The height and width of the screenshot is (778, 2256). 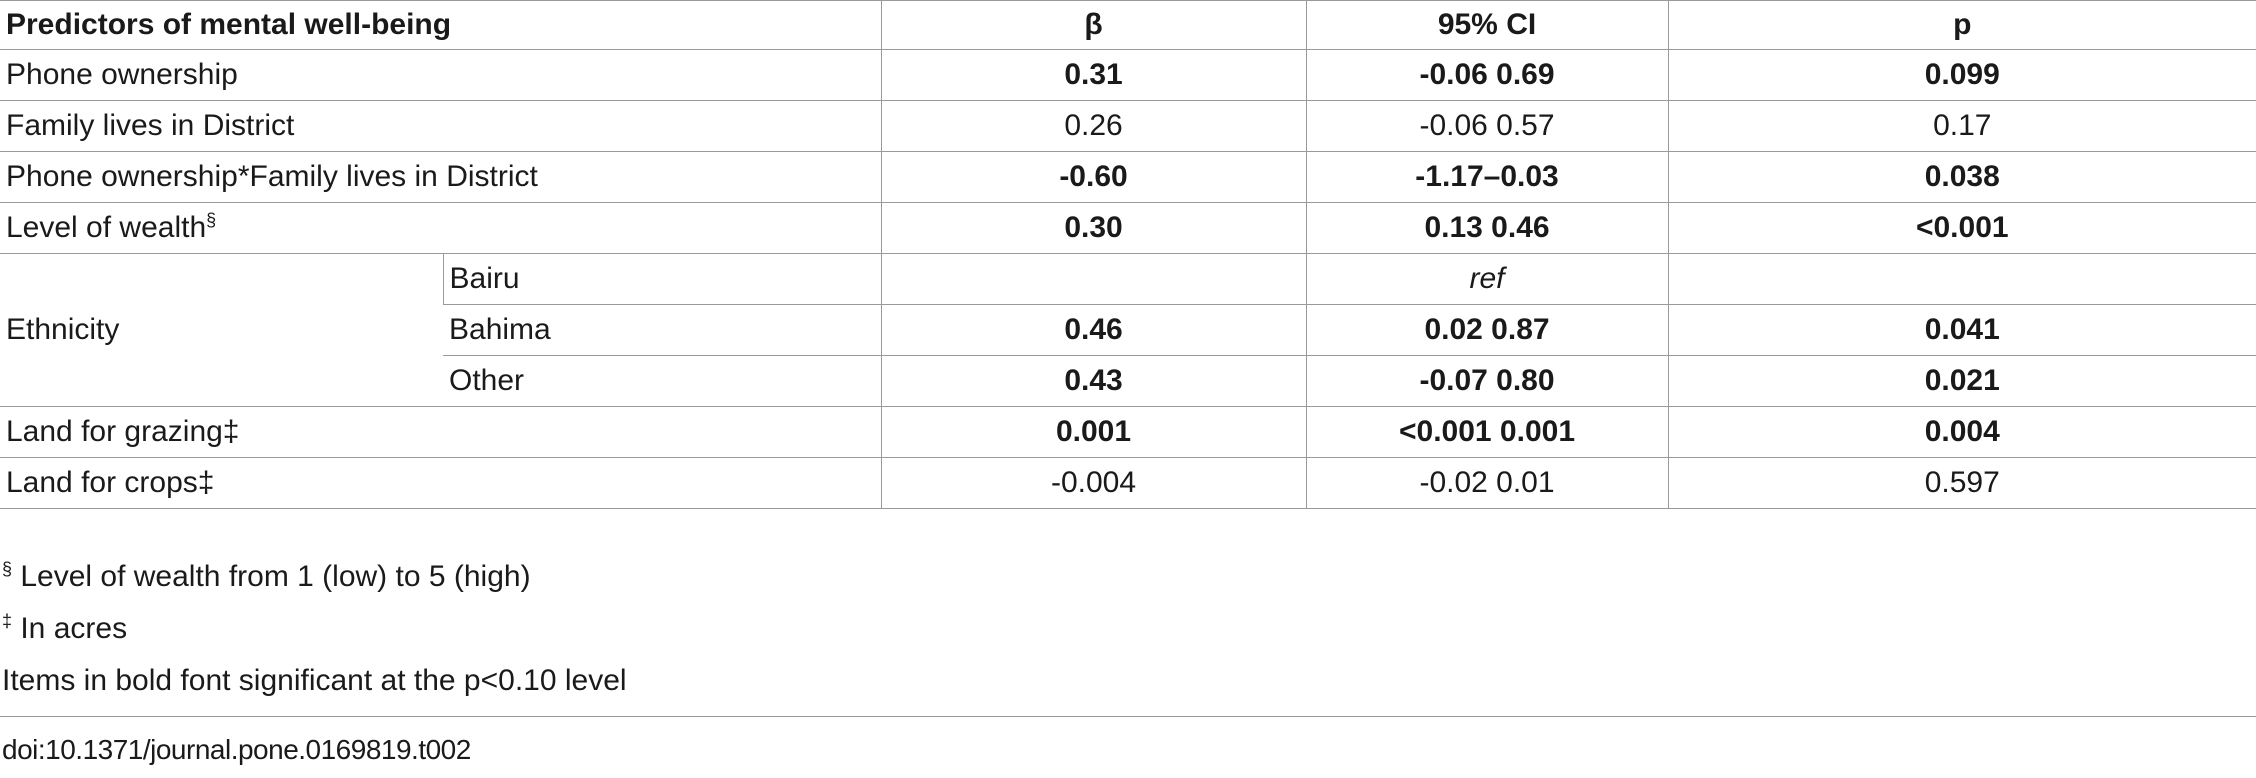 What do you see at coordinates (1487, 279) in the screenshot?
I see `ci-cell: ref` at bounding box center [1487, 279].